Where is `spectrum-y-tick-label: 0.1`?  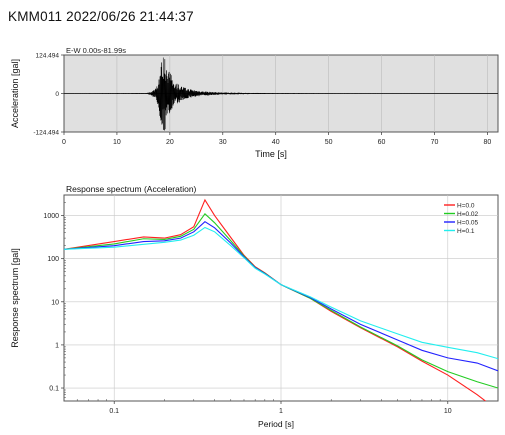
spectrum-y-tick-label: 0.1 is located at coordinates (54, 389).